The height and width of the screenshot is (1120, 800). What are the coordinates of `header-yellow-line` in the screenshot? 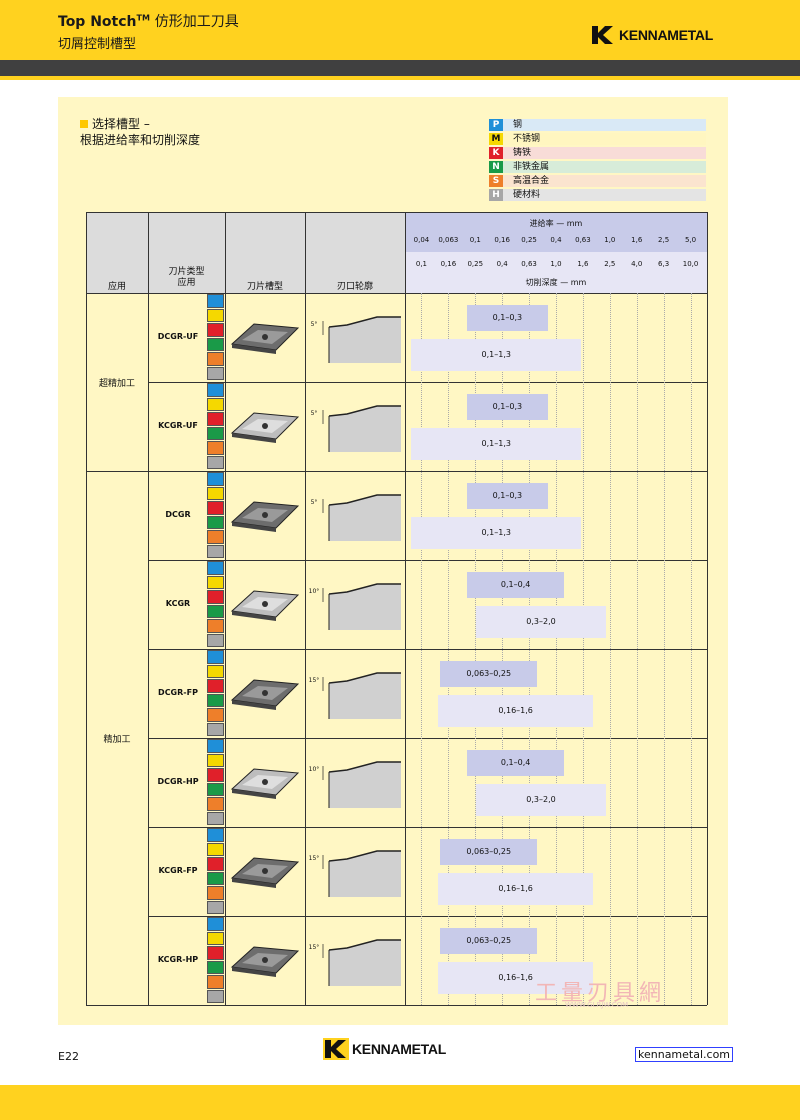 It's located at (400, 78).